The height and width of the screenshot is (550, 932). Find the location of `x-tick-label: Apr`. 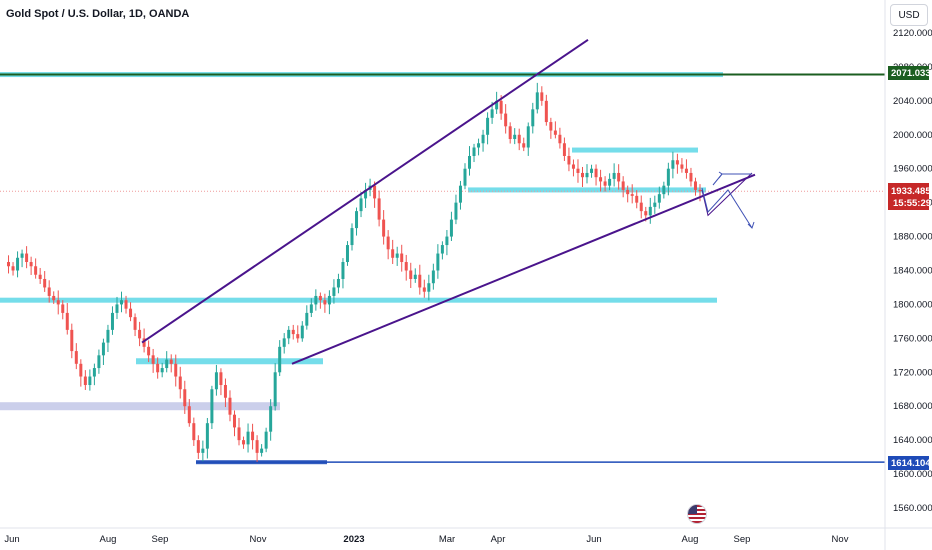

x-tick-label: Apr is located at coordinates (498, 539).